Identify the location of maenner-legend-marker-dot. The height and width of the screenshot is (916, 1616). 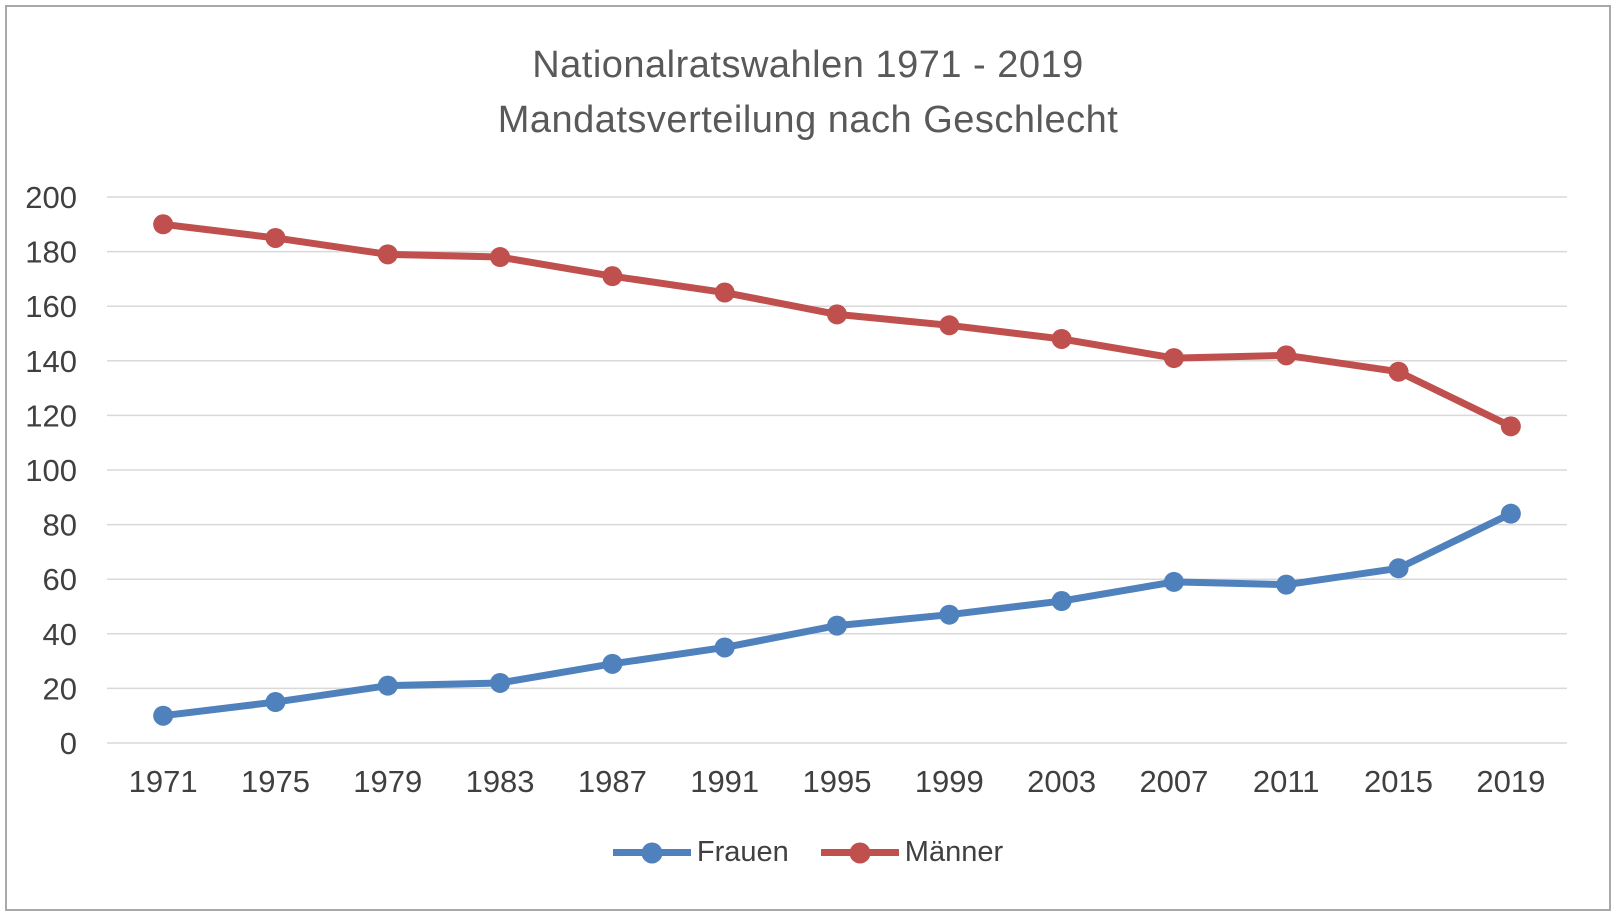
(860, 852).